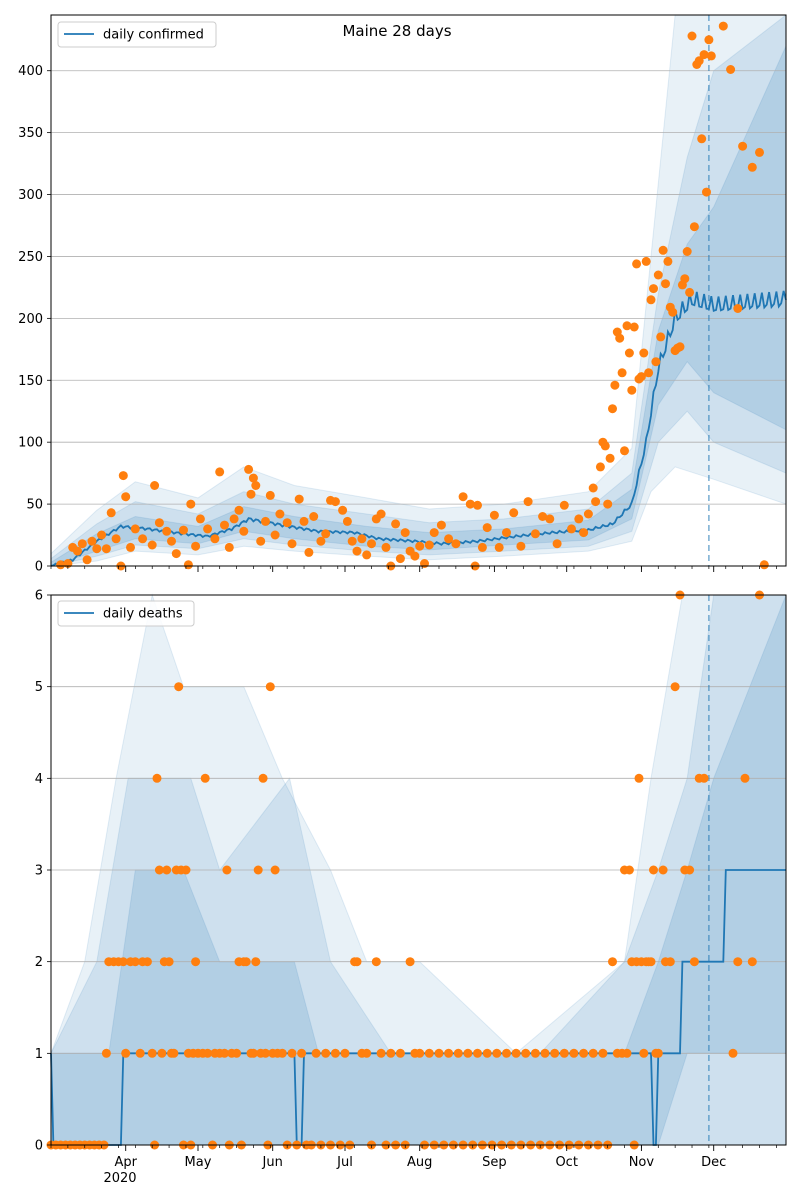  I want to click on confirmed-legend: daily confirmed, so click(137, 34).